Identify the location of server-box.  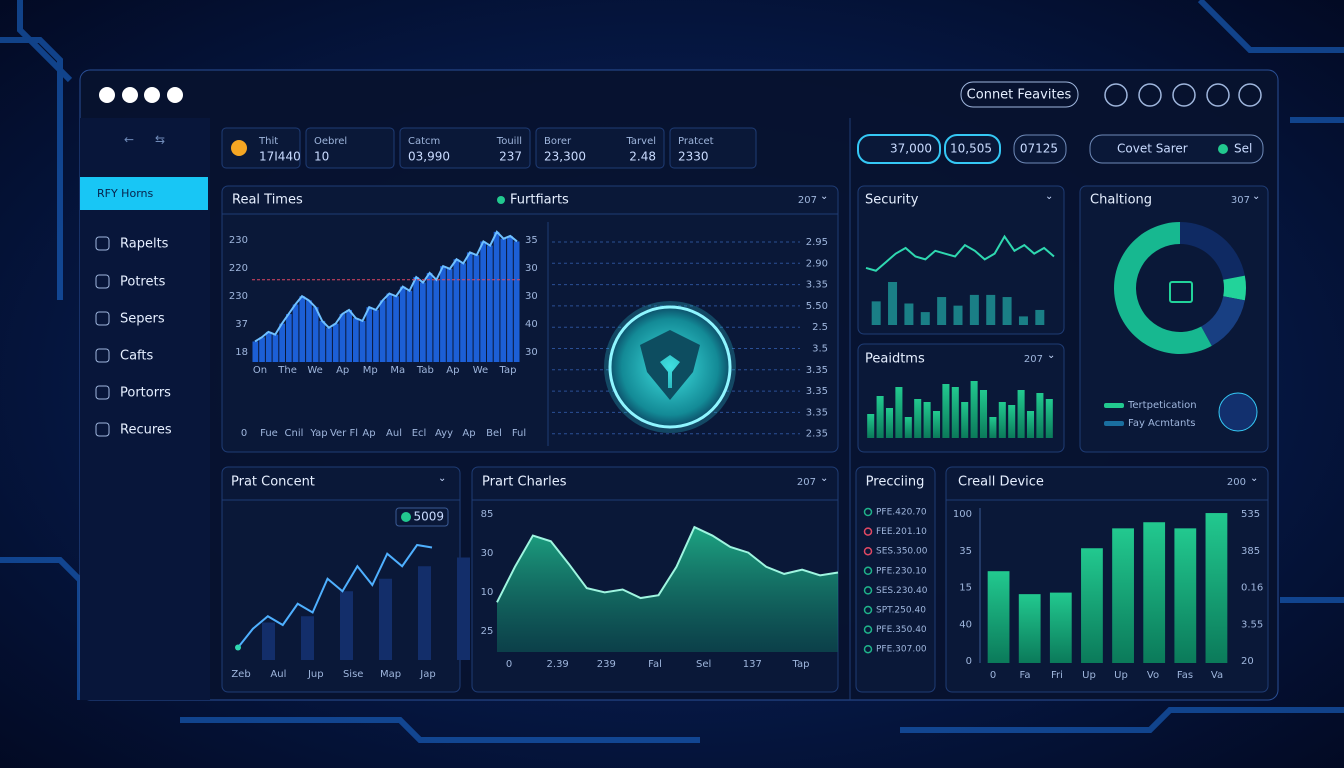
(1176, 149).